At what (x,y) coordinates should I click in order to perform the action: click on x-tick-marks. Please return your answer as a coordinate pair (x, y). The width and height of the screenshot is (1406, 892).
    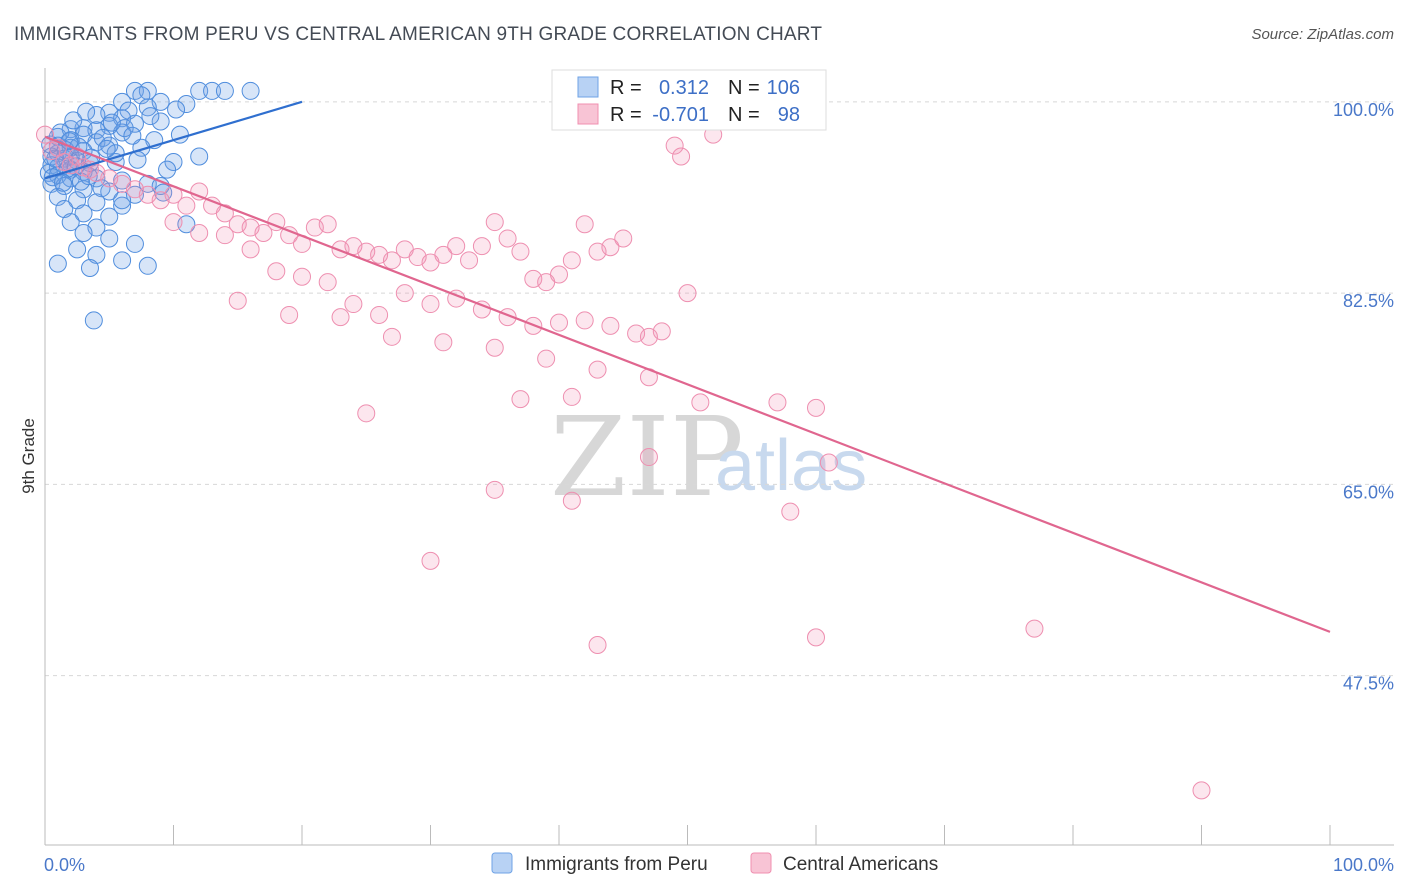
    Looking at the image, I should click on (687, 835).